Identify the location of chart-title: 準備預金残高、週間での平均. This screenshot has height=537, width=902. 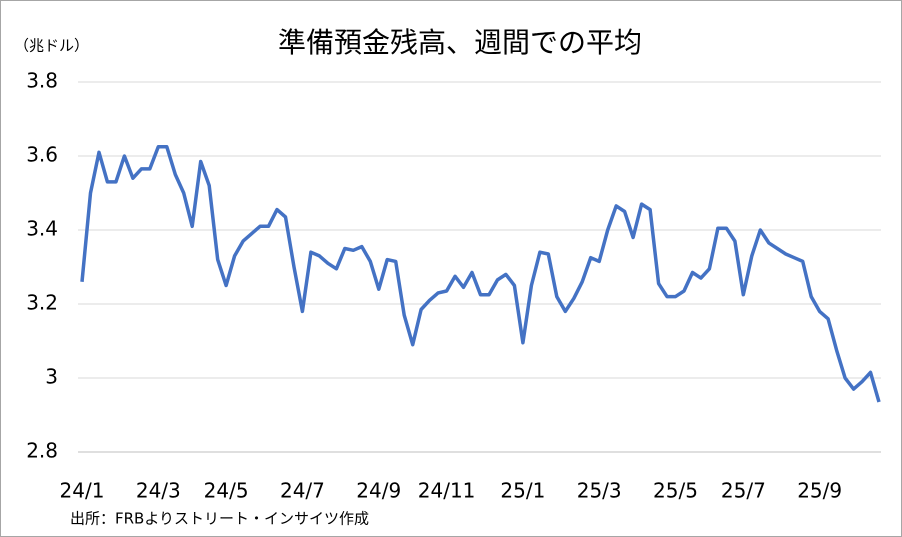
(460, 42).